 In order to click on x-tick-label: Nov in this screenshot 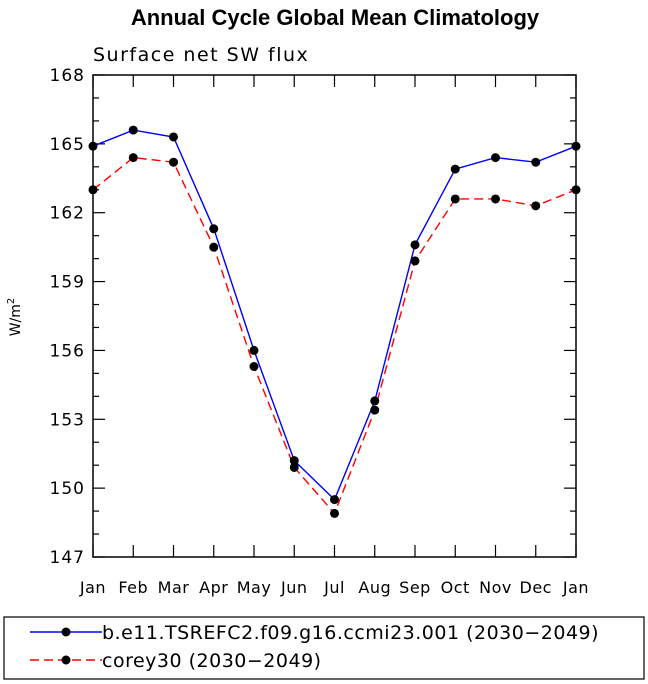, I will do `click(495, 587)`.